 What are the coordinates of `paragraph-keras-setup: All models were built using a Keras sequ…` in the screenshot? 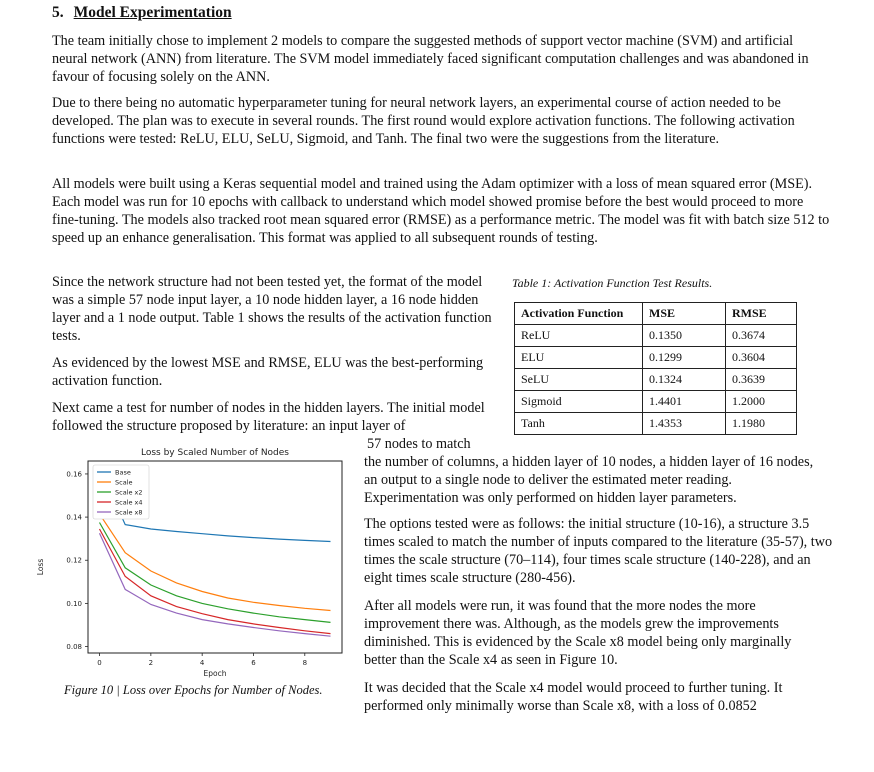 It's located at (441, 211).